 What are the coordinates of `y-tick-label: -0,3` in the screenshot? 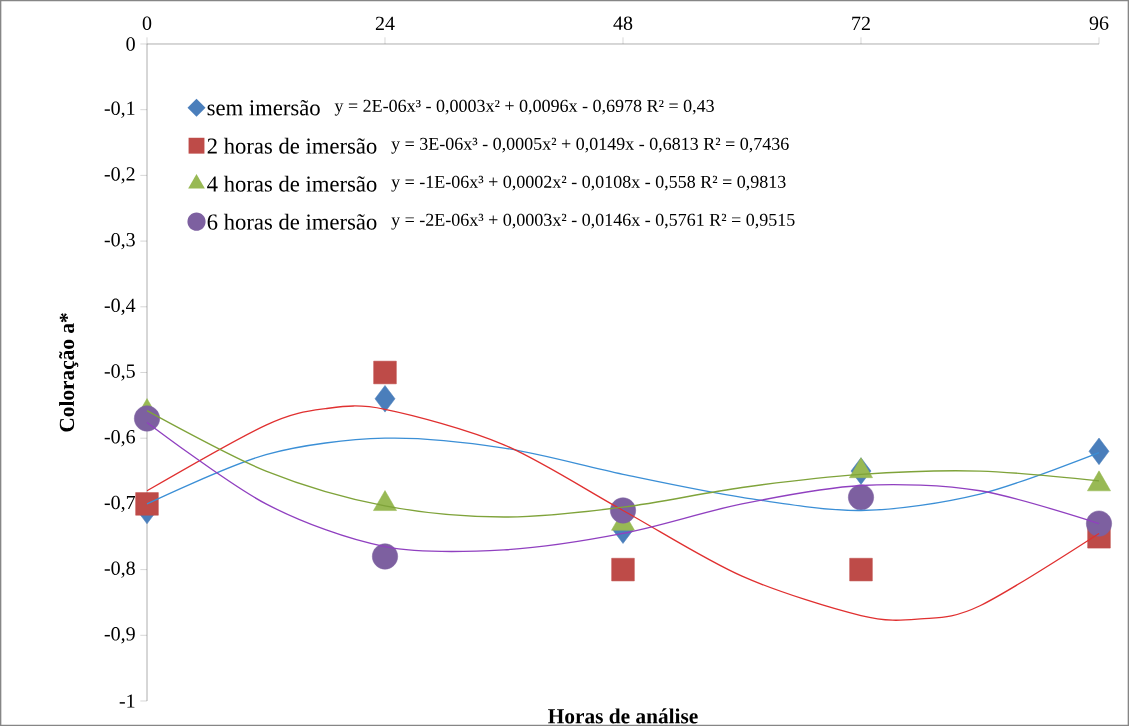 It's located at (119, 241).